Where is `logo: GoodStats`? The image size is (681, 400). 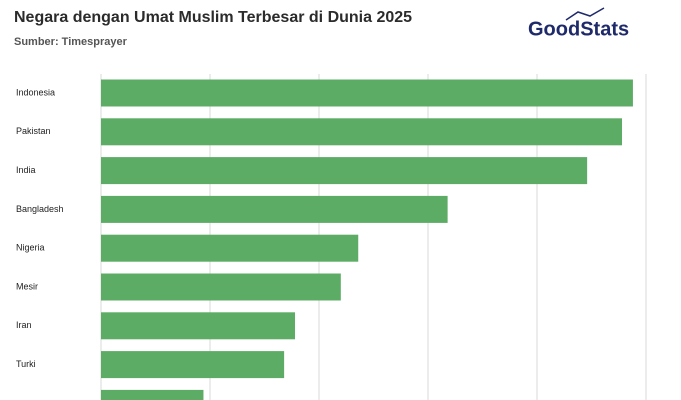 logo: GoodStats is located at coordinates (578, 29).